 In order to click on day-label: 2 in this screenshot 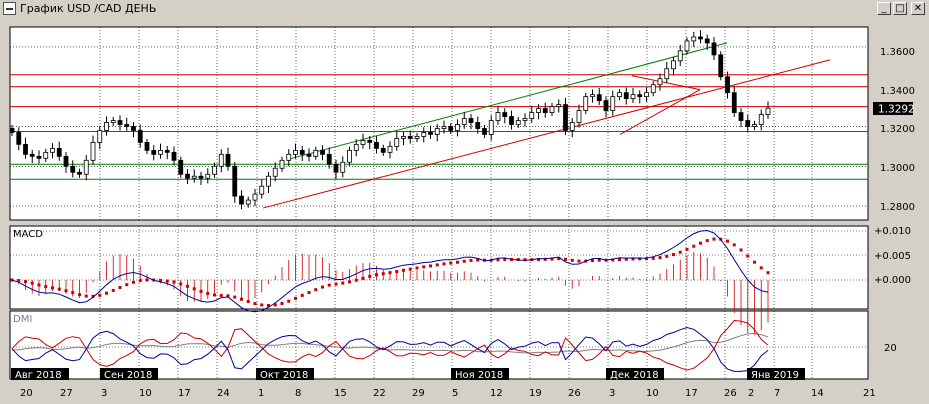, I will do `click(751, 393)`.